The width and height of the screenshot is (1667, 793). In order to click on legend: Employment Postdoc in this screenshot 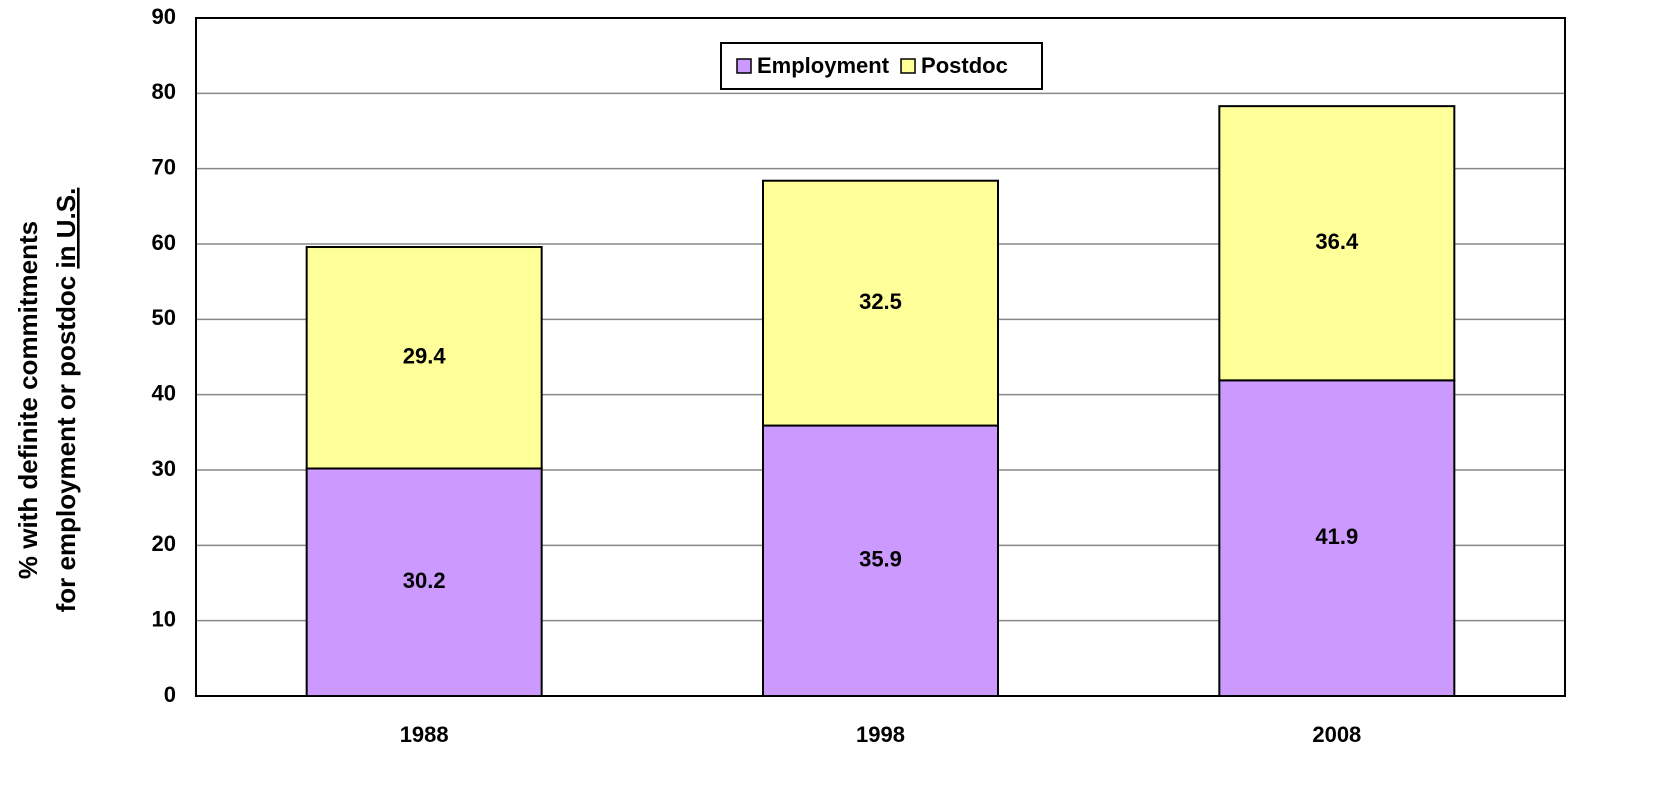, I will do `click(881, 66)`.